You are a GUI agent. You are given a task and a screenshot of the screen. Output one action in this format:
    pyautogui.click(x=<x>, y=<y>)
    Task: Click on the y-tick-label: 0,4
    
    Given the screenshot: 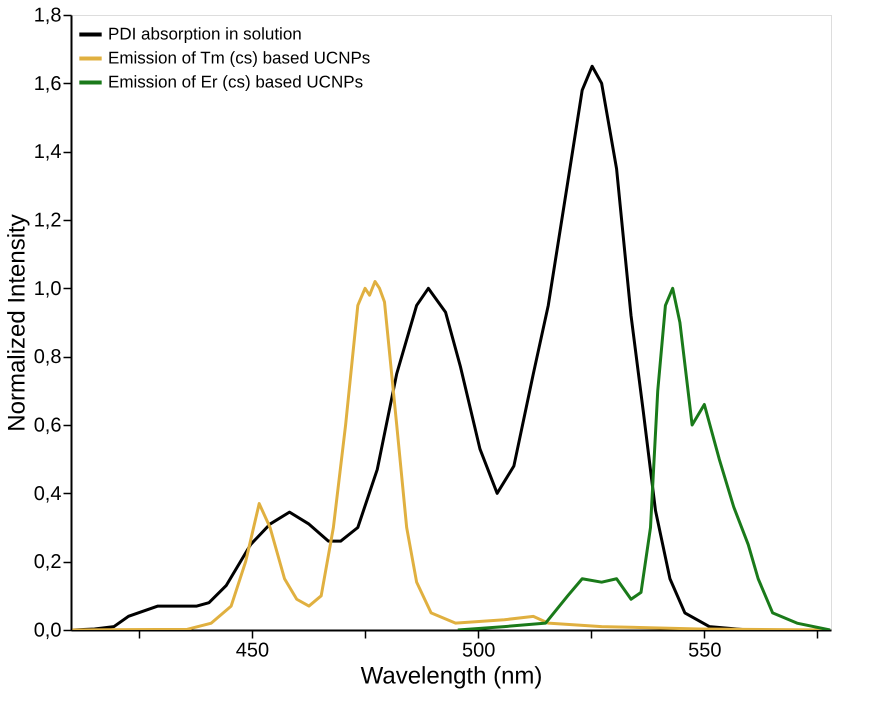 What is the action you would take?
    pyautogui.click(x=48, y=493)
    